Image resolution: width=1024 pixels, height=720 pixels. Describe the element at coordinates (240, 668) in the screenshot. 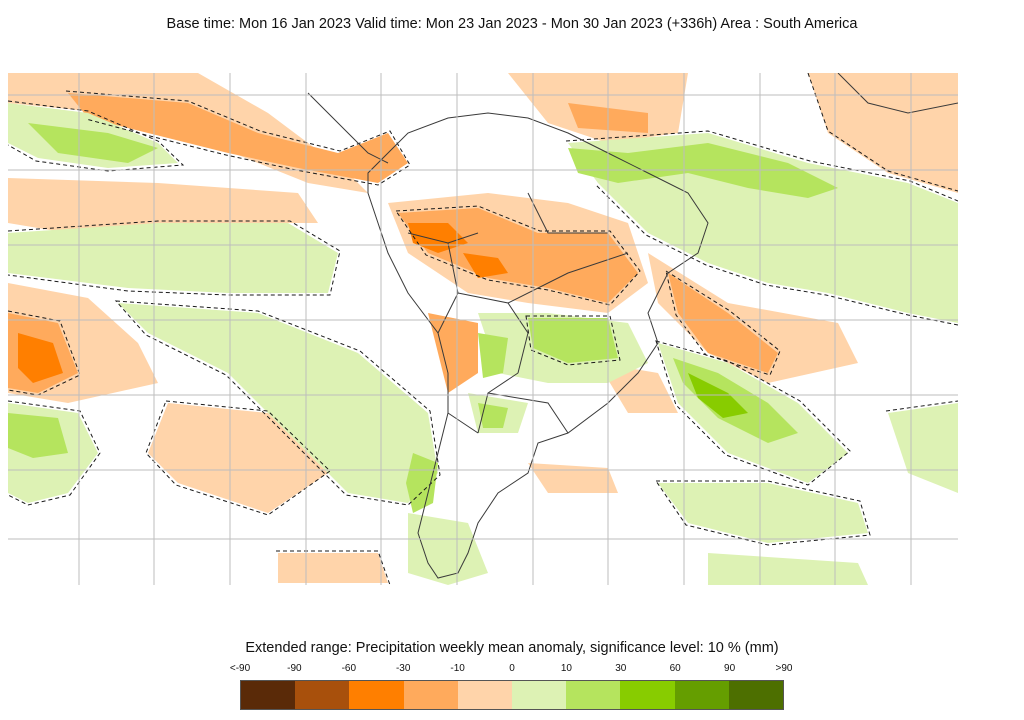

I see `legend-label: <-90` at that location.